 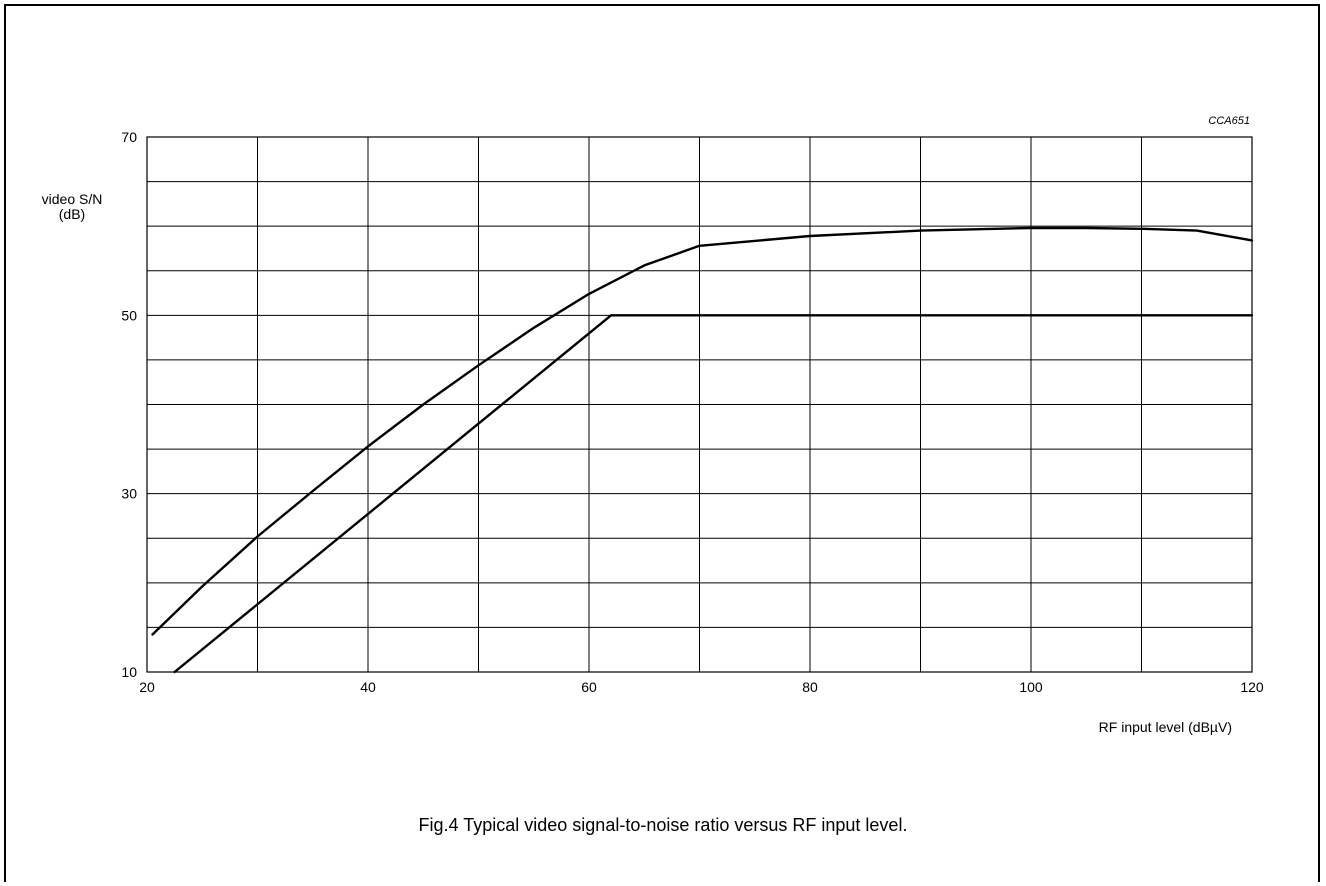 I want to click on x-tick-label: 100, so click(x=1031, y=687).